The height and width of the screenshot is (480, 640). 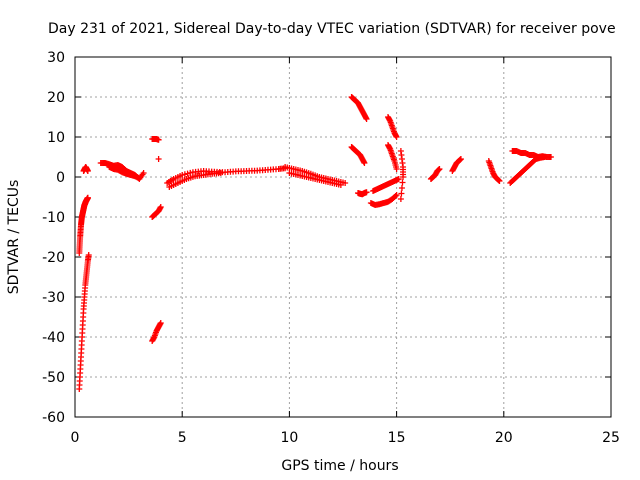 I want to click on series-pass-4h-single, so click(x=158, y=159).